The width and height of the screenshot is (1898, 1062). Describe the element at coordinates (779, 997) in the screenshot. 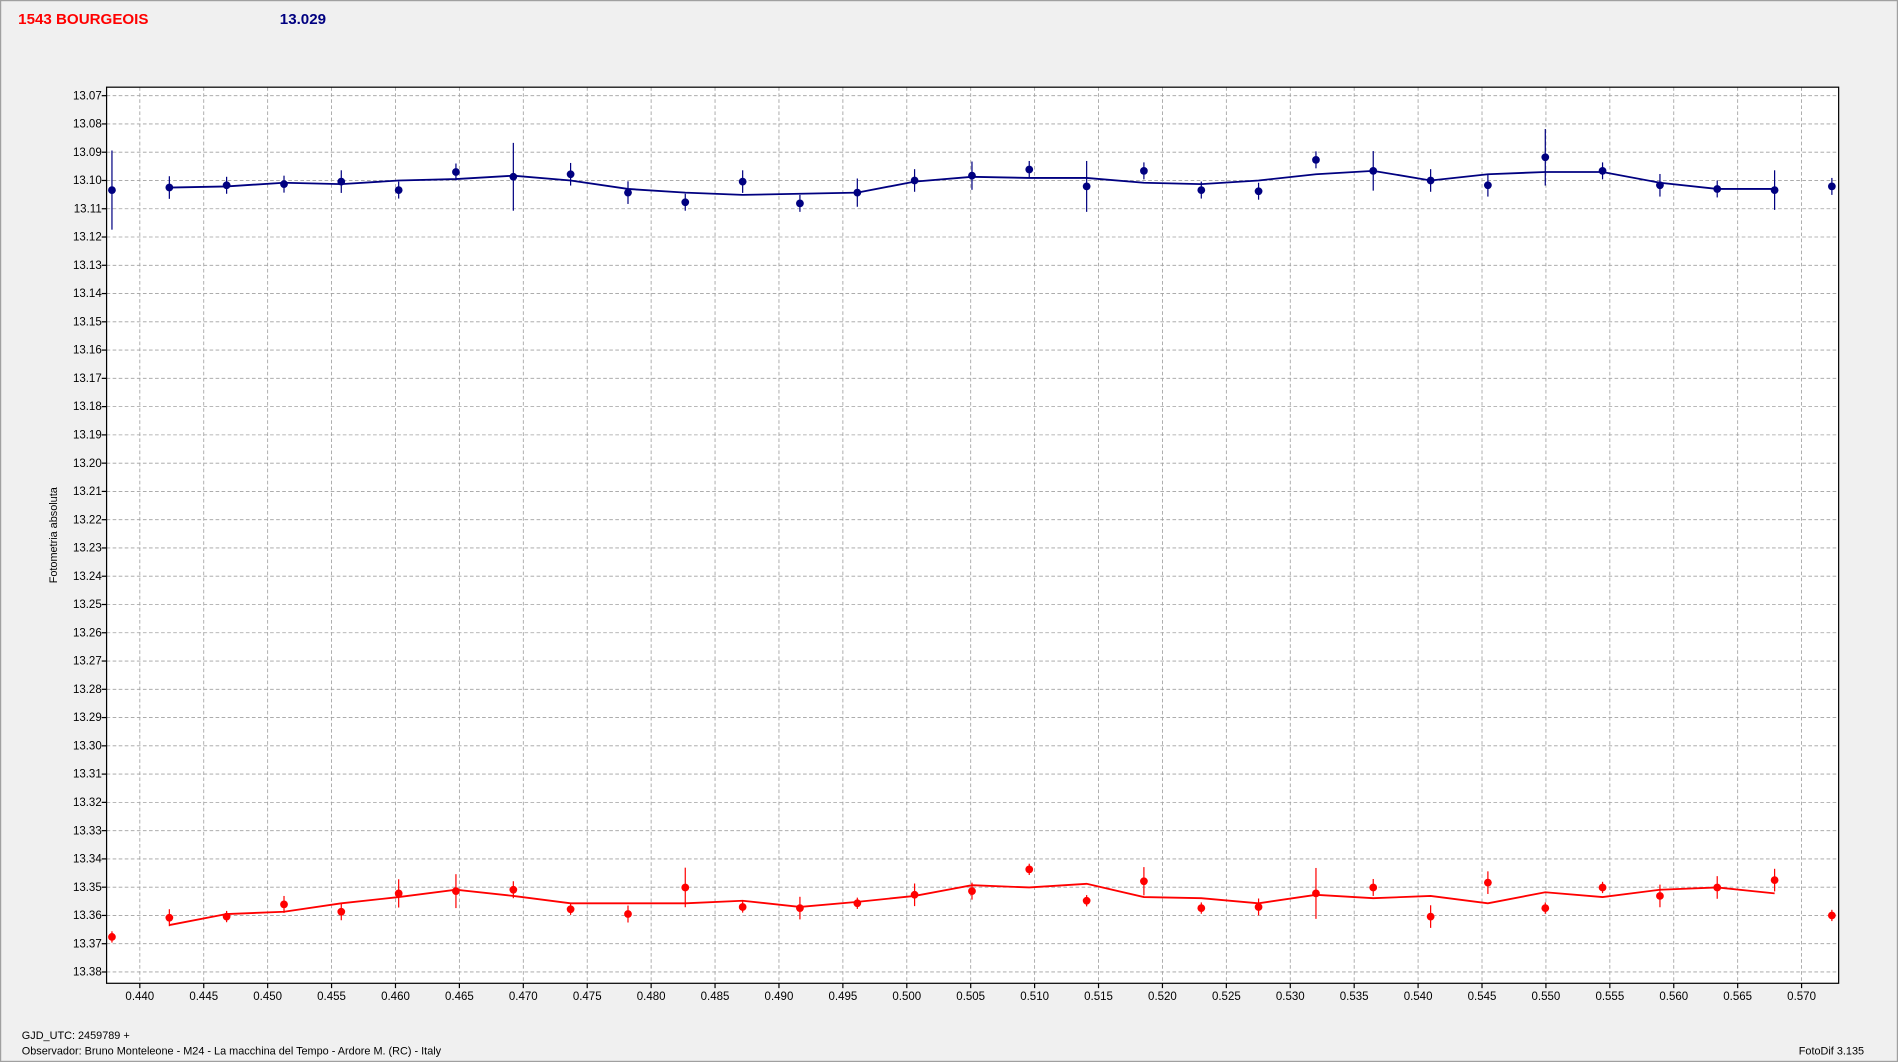

I see `x-tick-label: 0.490` at that location.